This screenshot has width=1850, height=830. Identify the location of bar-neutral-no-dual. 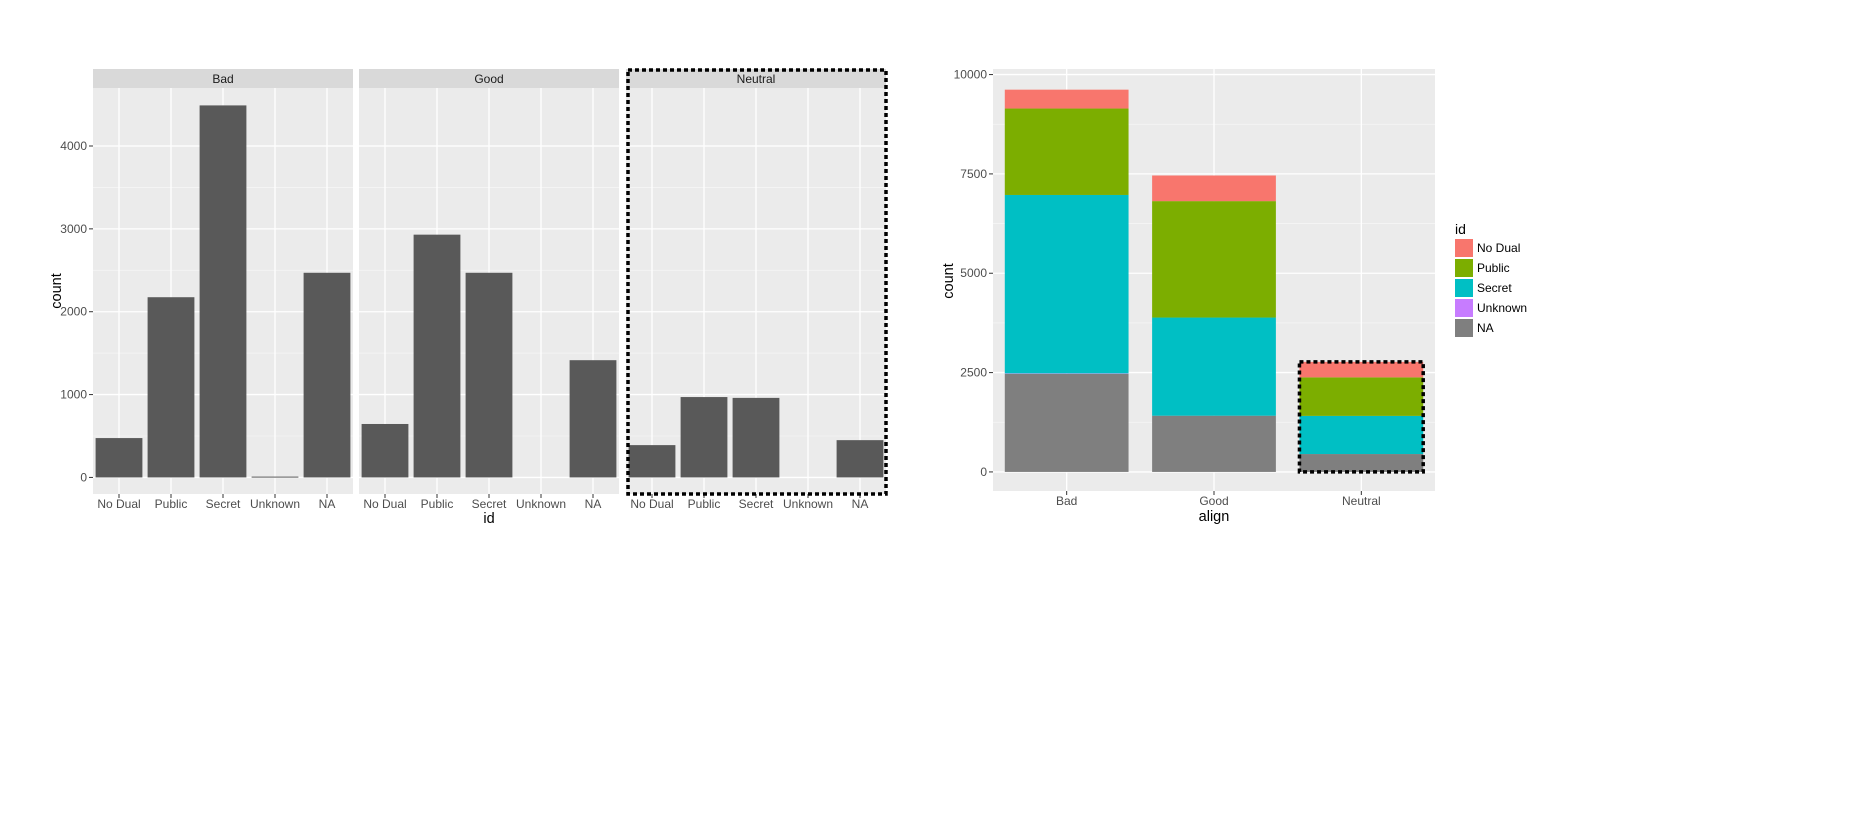
(652, 461).